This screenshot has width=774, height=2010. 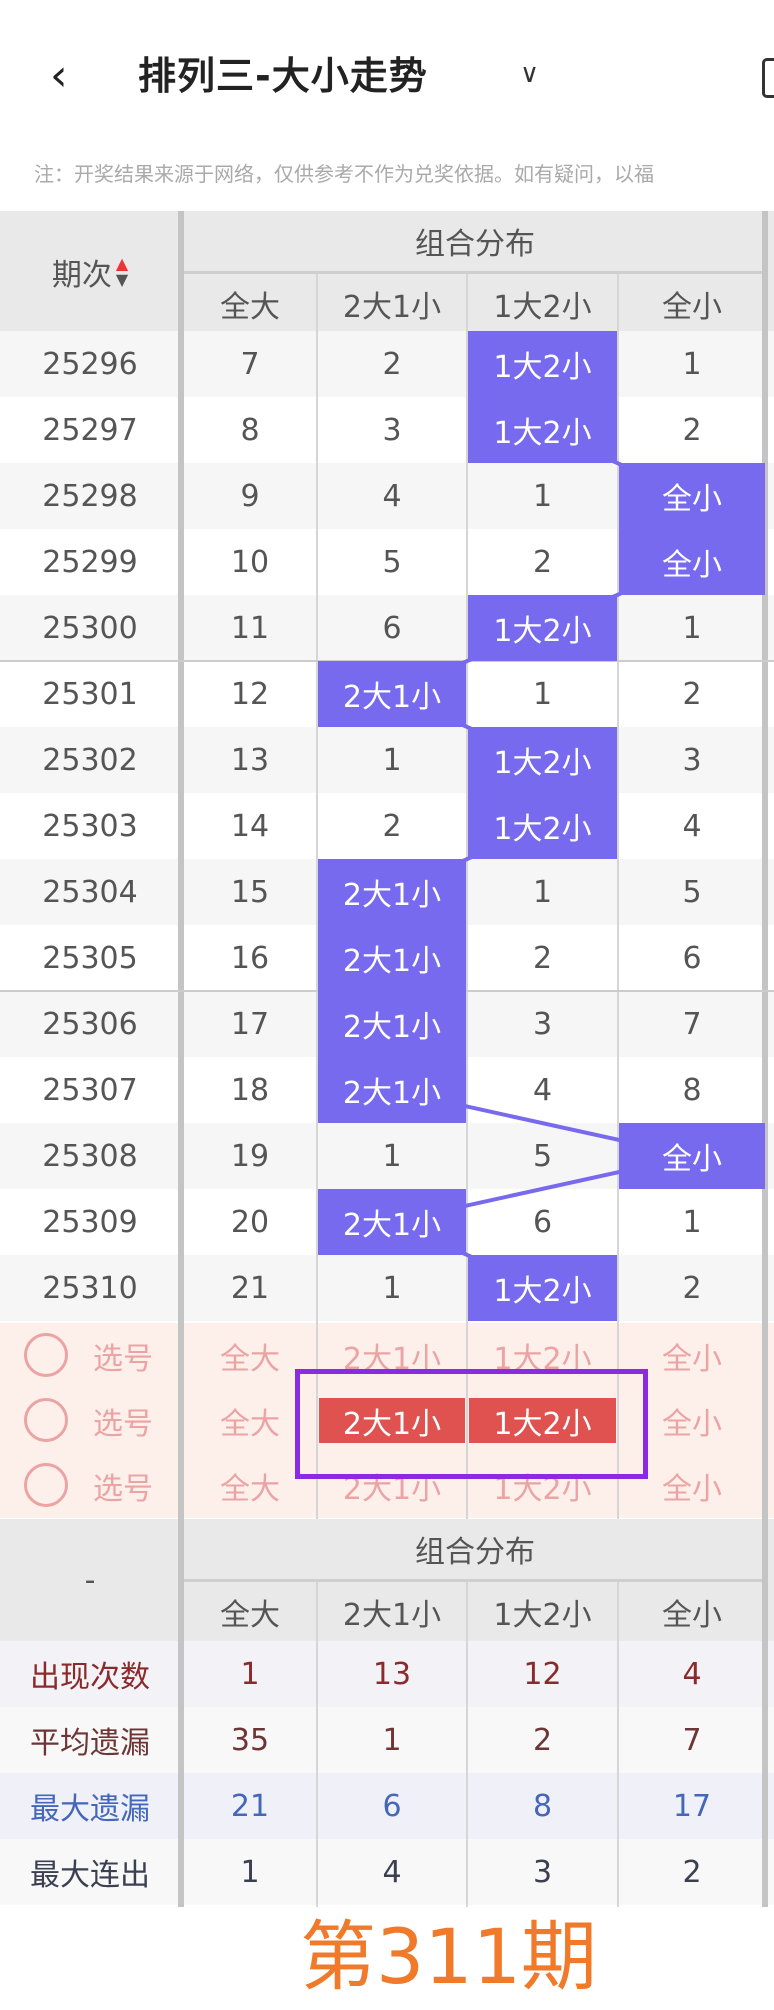 I want to click on stats-corner: -, so click(x=90, y=1580).